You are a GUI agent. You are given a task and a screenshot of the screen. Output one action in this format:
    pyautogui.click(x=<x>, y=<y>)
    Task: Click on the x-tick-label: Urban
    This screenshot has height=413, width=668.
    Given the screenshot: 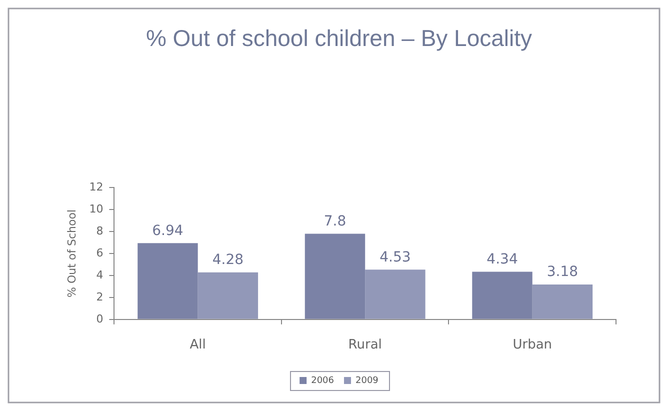 What is the action you would take?
    pyautogui.click(x=532, y=345)
    